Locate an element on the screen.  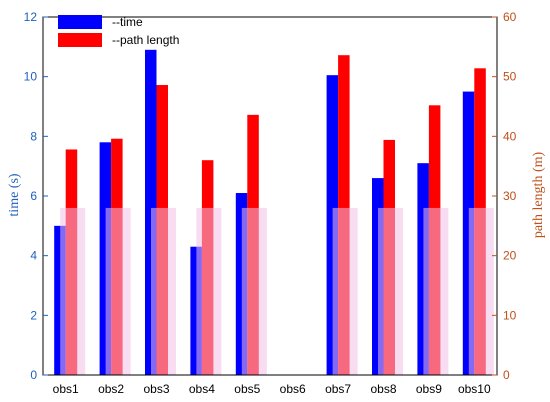
bar-time-obs8 is located at coordinates (378, 276).